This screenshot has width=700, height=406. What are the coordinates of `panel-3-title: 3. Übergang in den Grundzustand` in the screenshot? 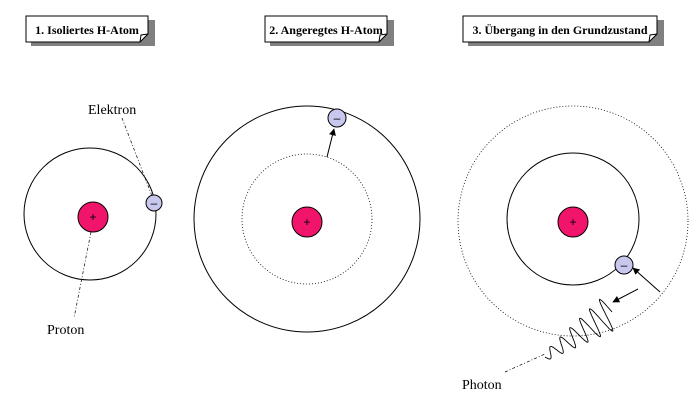 It's located at (559, 30).